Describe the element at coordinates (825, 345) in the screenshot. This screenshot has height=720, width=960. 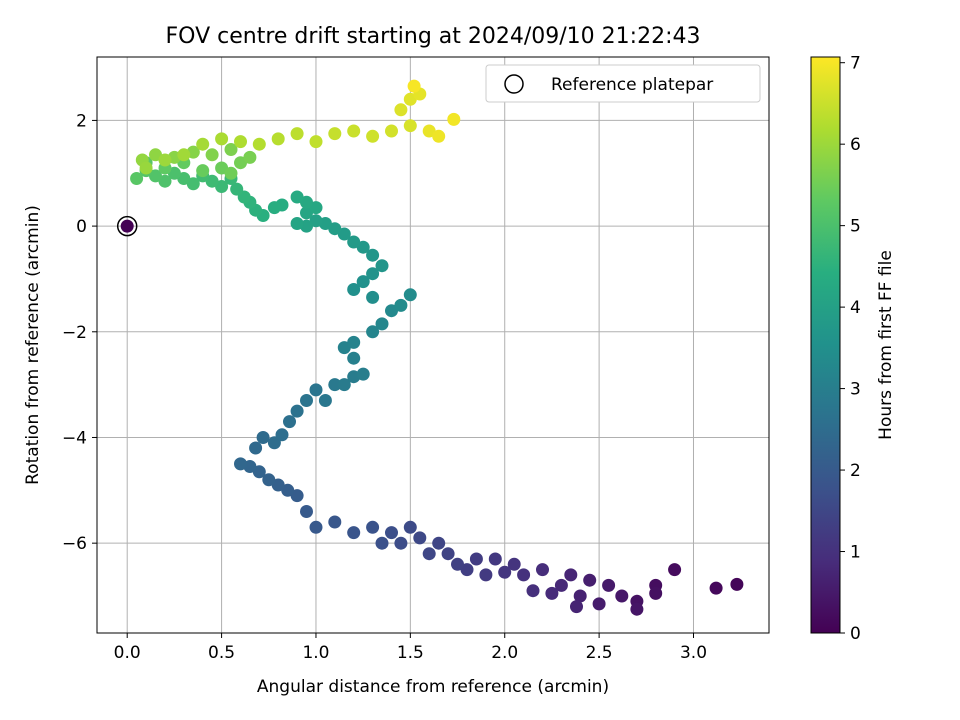
I see `colorbar-gradient` at that location.